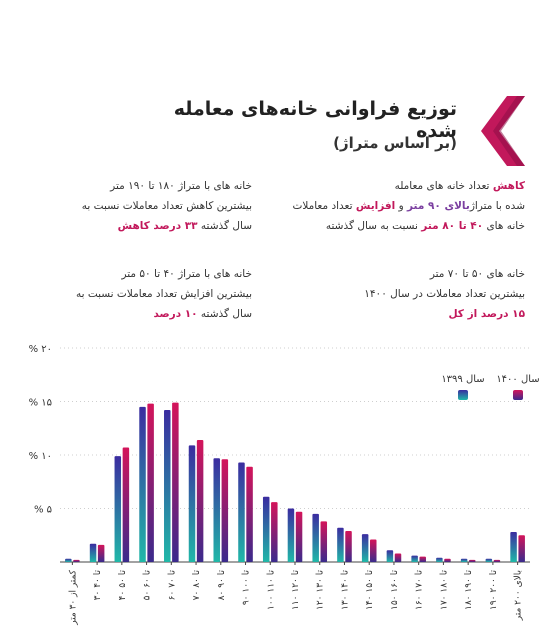  What do you see at coordinates (420, 590) in the screenshot?
I see `x-tick-label: ۱۶۰ تا ۱۷۰` at bounding box center [420, 590].